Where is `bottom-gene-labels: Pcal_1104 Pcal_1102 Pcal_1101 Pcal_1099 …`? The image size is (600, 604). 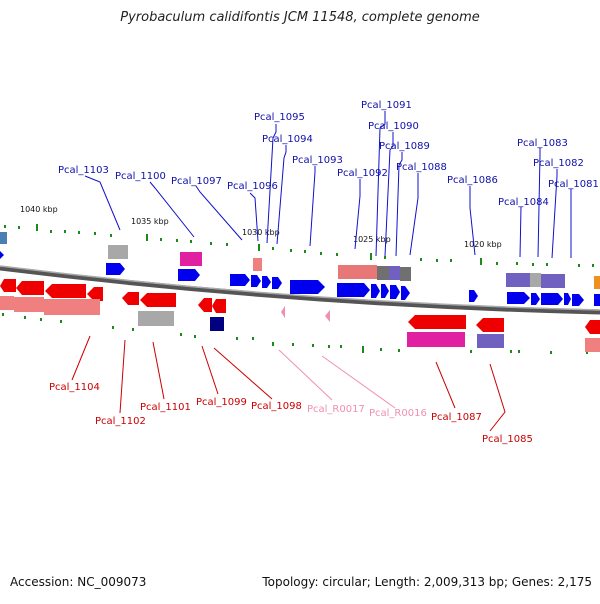
bottom-gene-labels: Pcal_1104 Pcal_1102 Pcal_1101 Pcal_1099 … is located at coordinates (291, 413).